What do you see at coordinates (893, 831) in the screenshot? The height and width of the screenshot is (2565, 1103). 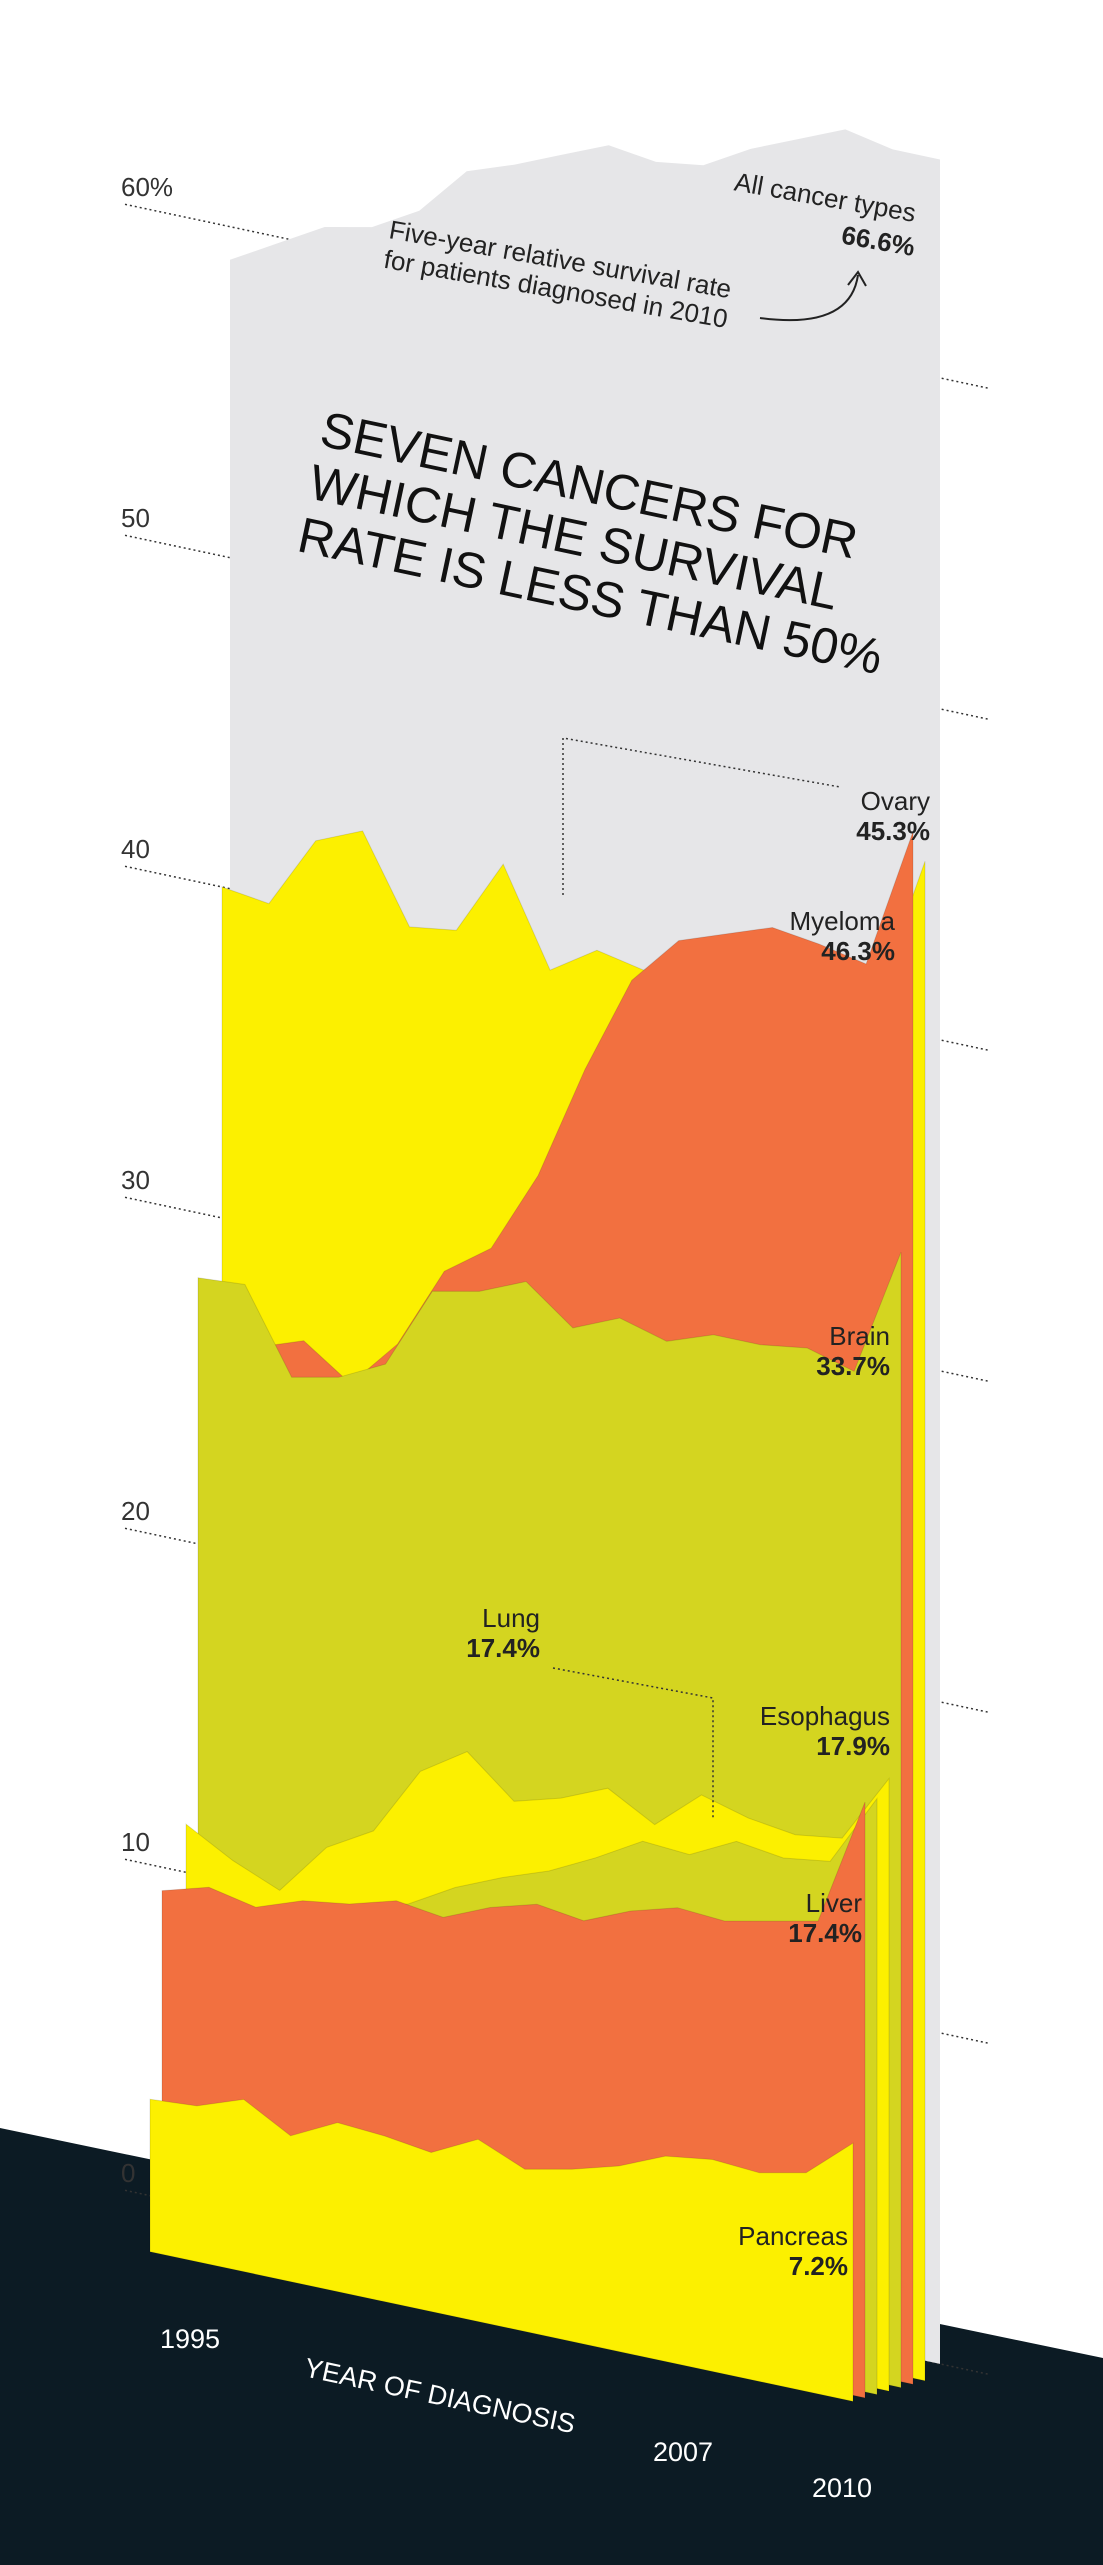 I see `series-value-ovary: 45.3%` at bounding box center [893, 831].